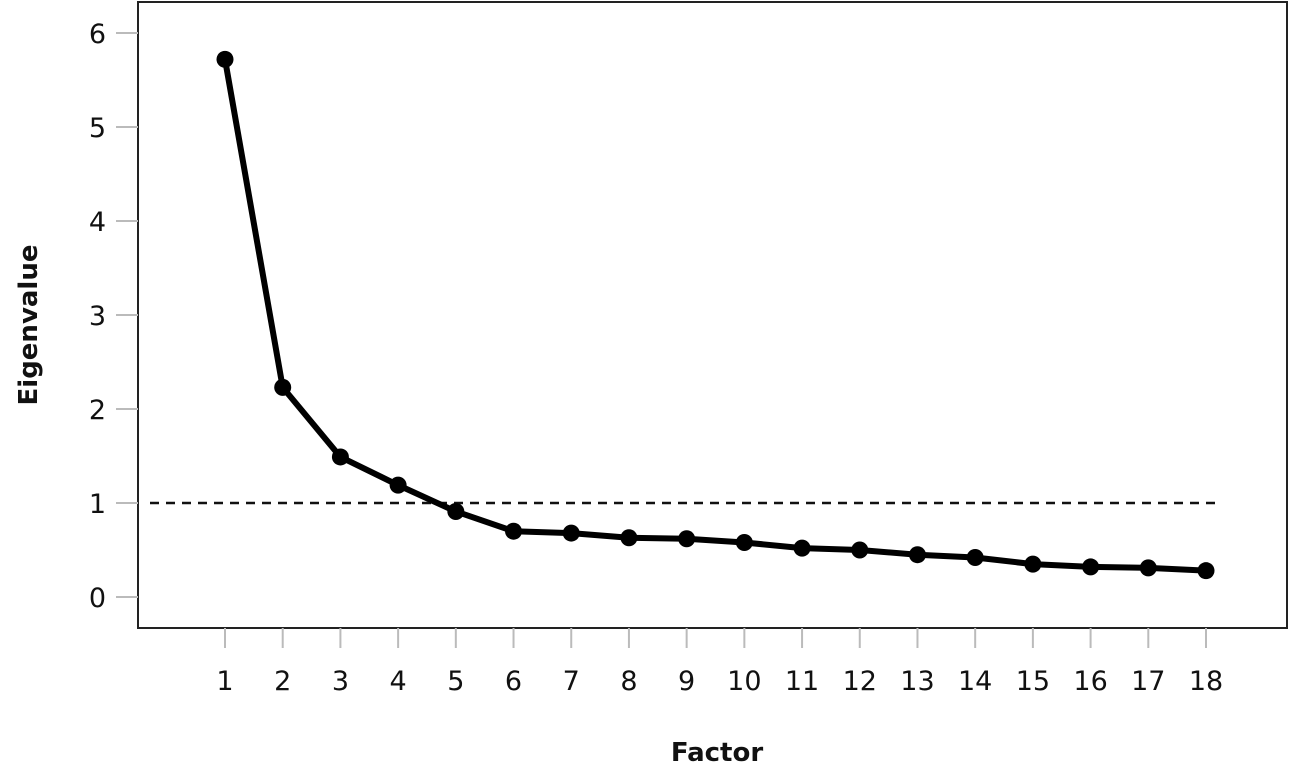  Describe the element at coordinates (97, 316) in the screenshot. I see `y-tick-label: 3` at that location.